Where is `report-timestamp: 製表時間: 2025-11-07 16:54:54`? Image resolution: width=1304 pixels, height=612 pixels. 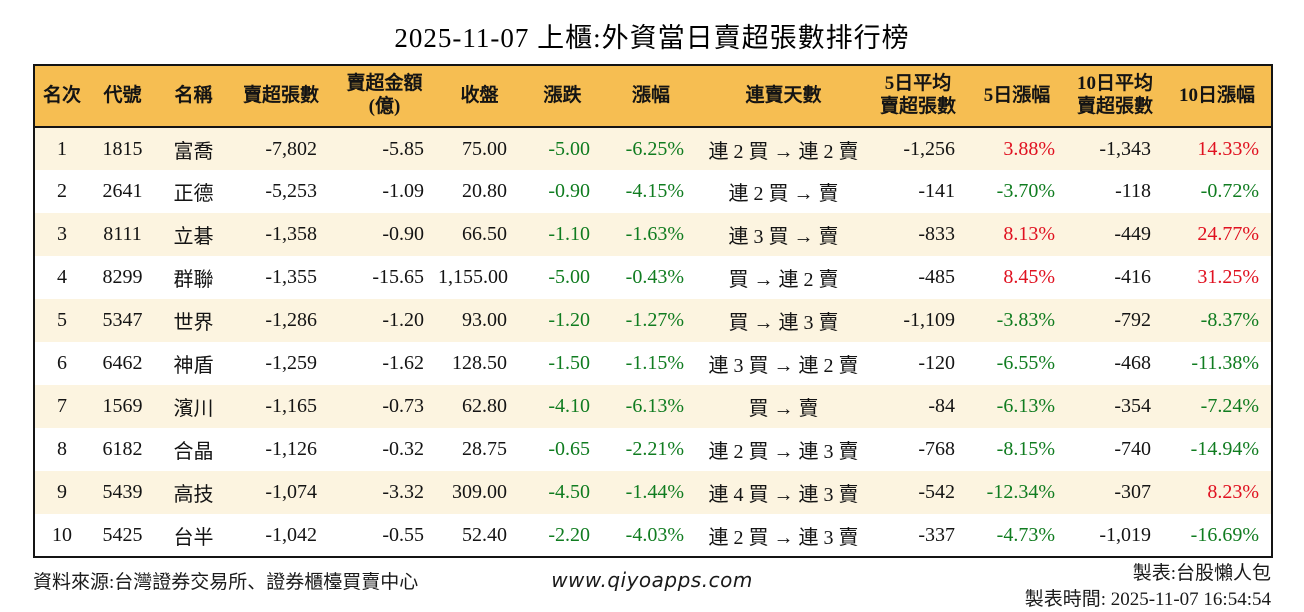
report-timestamp: 製表時間: 2025-11-07 16:54:54 is located at coordinates (1147, 599).